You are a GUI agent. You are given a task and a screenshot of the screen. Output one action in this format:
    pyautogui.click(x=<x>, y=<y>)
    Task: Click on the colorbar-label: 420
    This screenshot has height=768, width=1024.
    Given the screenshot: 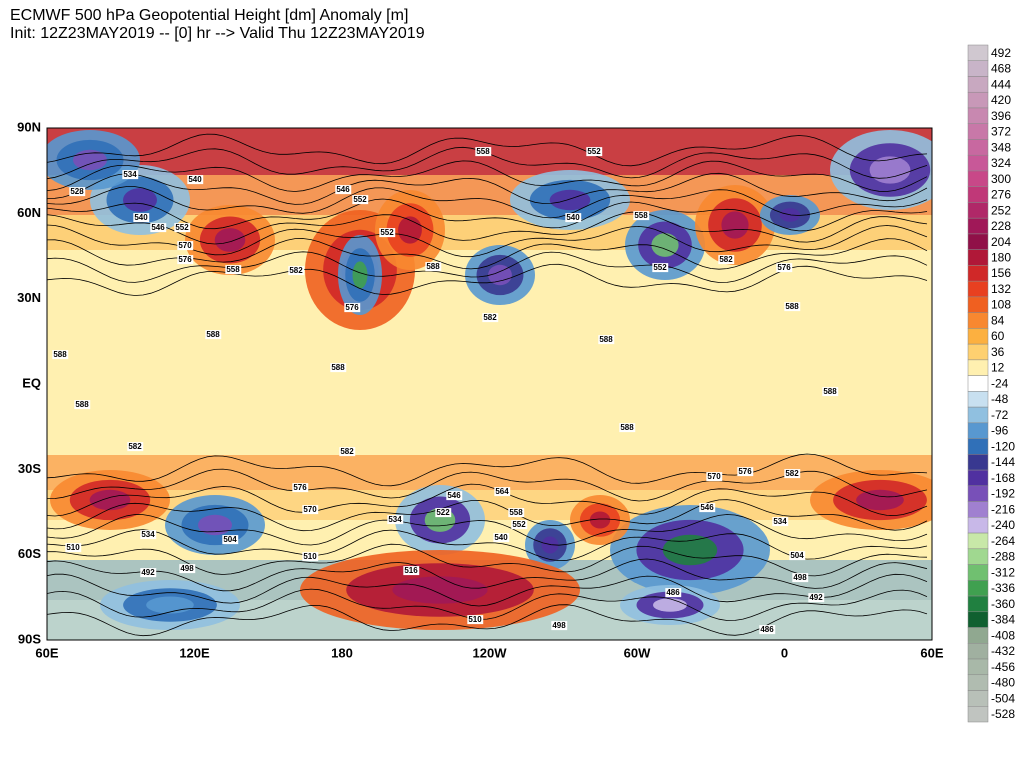 What is the action you would take?
    pyautogui.click(x=1001, y=100)
    